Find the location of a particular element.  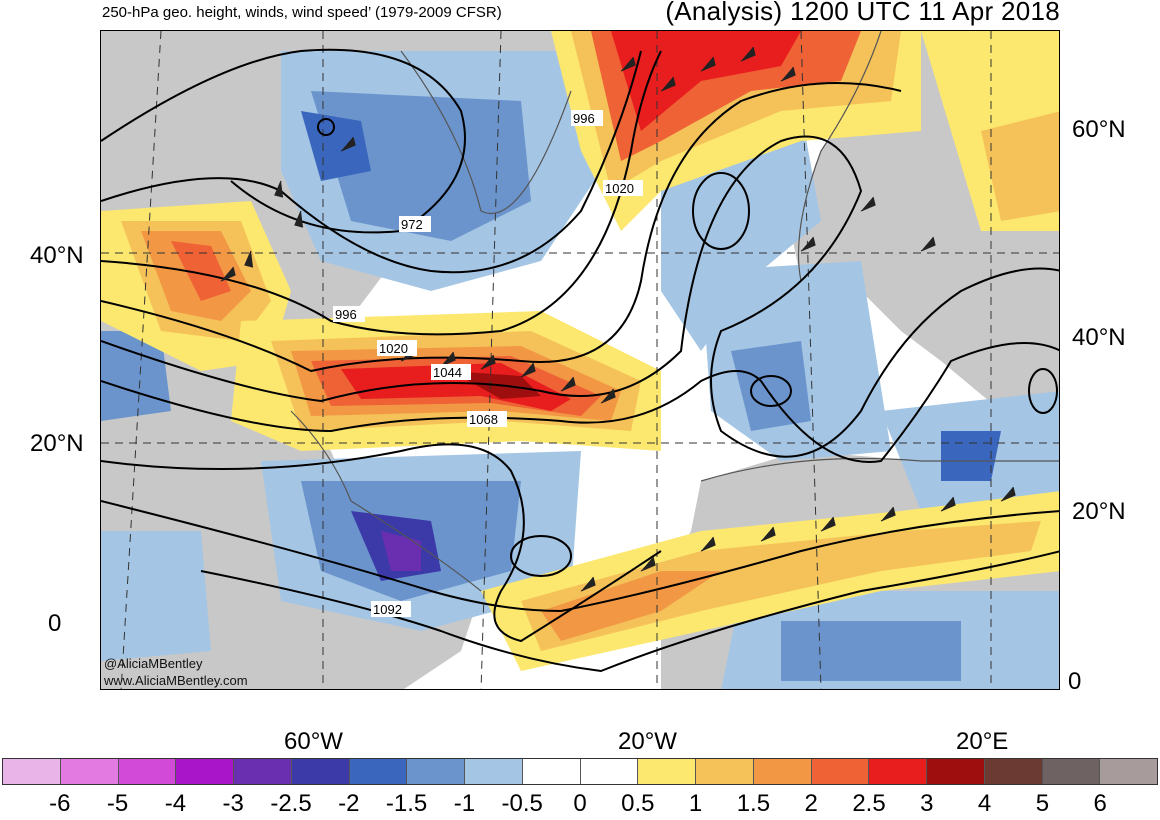

contour-label: 1092 is located at coordinates (387, 609).